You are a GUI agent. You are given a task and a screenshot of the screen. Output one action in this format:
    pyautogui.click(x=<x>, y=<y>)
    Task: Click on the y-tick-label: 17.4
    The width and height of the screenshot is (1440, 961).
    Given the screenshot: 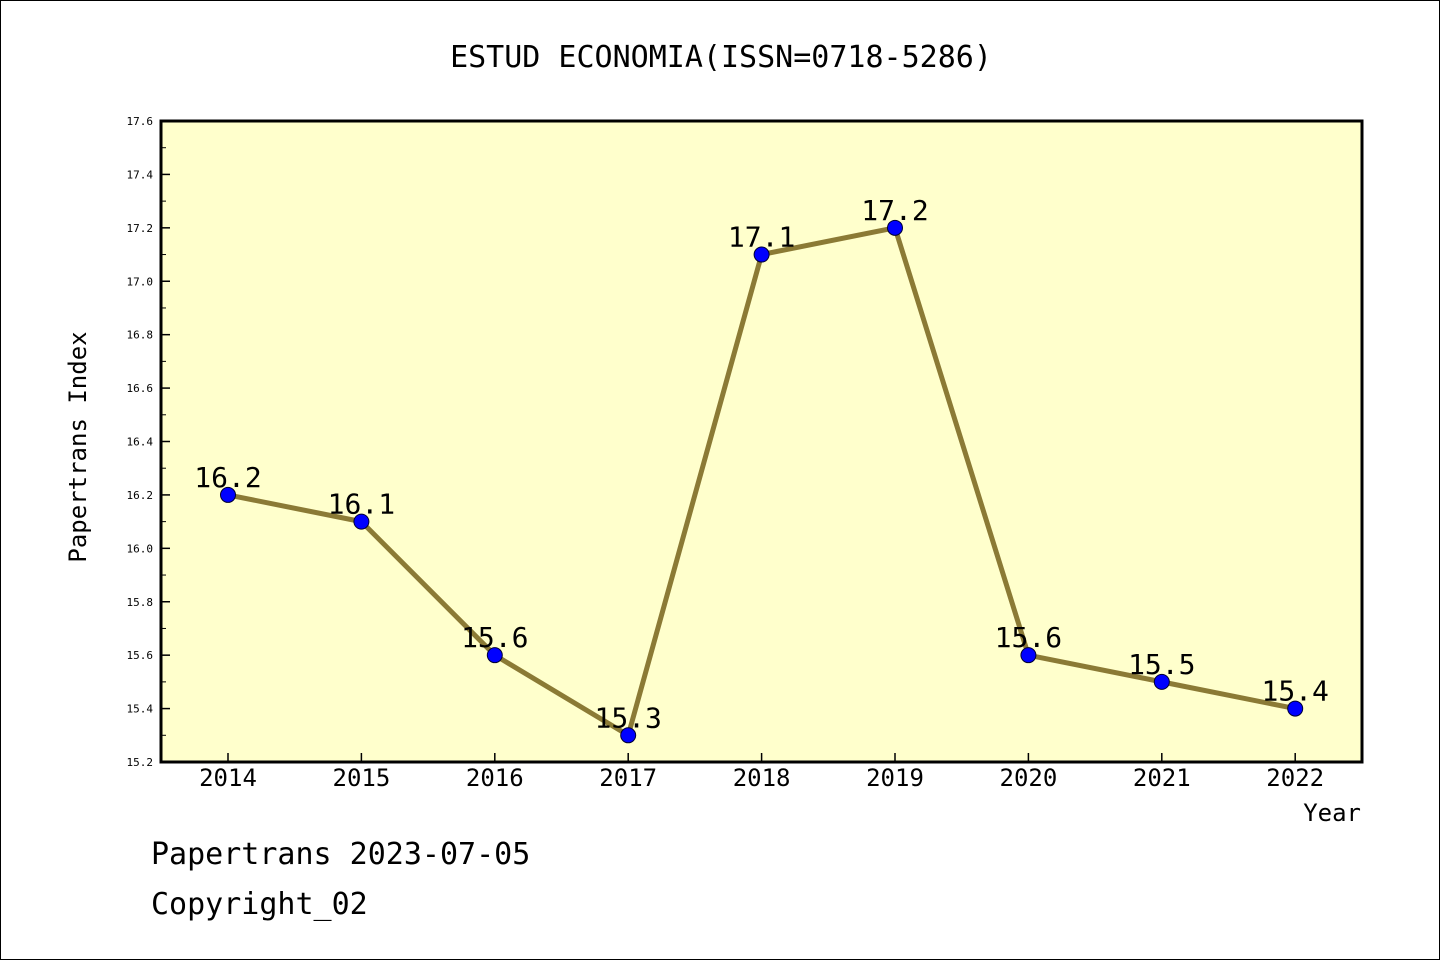 What is the action you would take?
    pyautogui.click(x=140, y=174)
    